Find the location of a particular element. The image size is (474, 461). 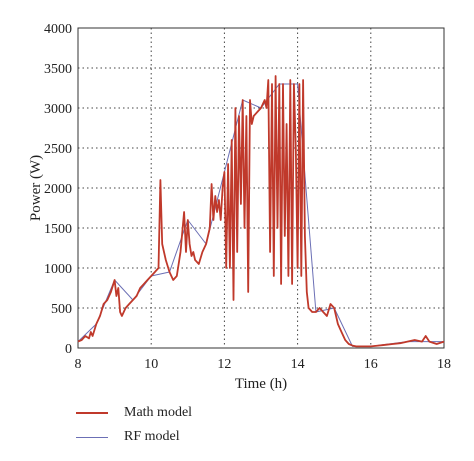

x-tick-label: 18 is located at coordinates (444, 364).